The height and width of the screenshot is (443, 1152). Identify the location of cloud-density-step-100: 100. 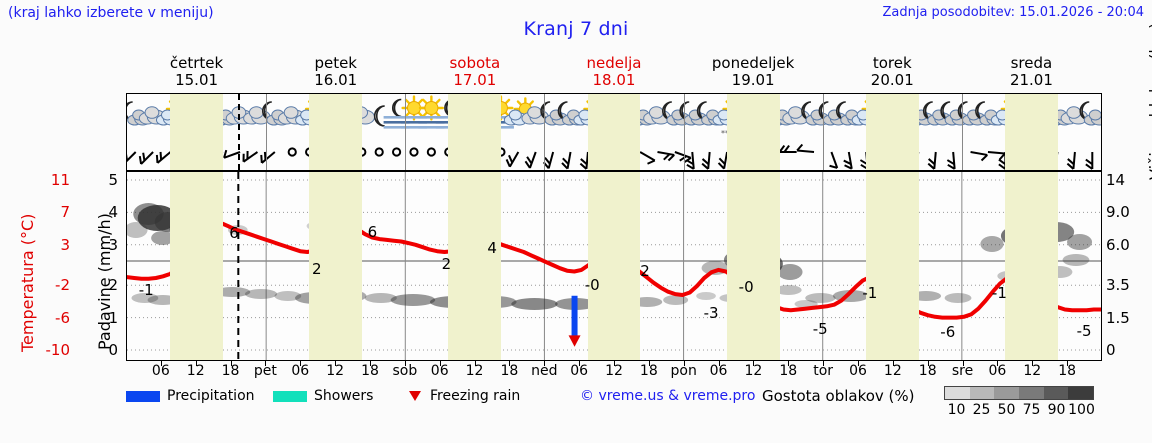
(1081, 410).